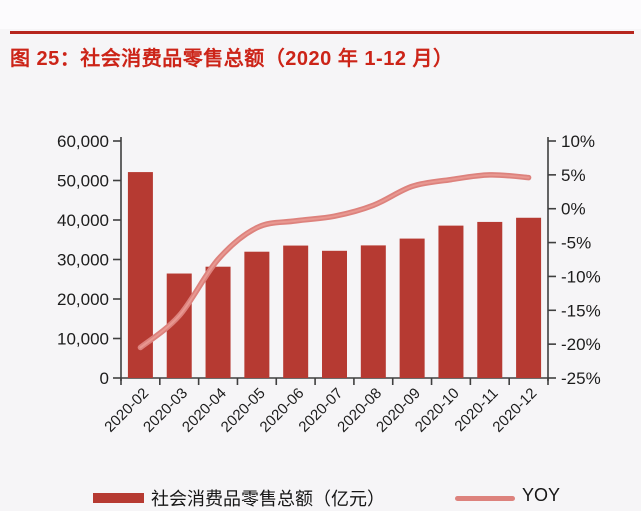 The image size is (641, 511). Describe the element at coordinates (268, 499) in the screenshot. I see `bar-legend-label: 社会消费品零售总额（亿元）` at that location.